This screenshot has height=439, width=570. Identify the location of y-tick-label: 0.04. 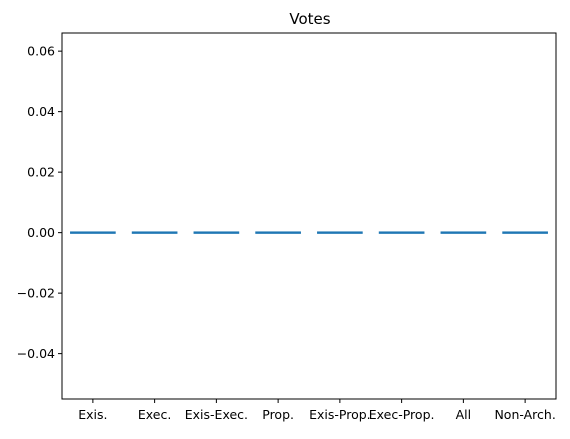
(41, 111).